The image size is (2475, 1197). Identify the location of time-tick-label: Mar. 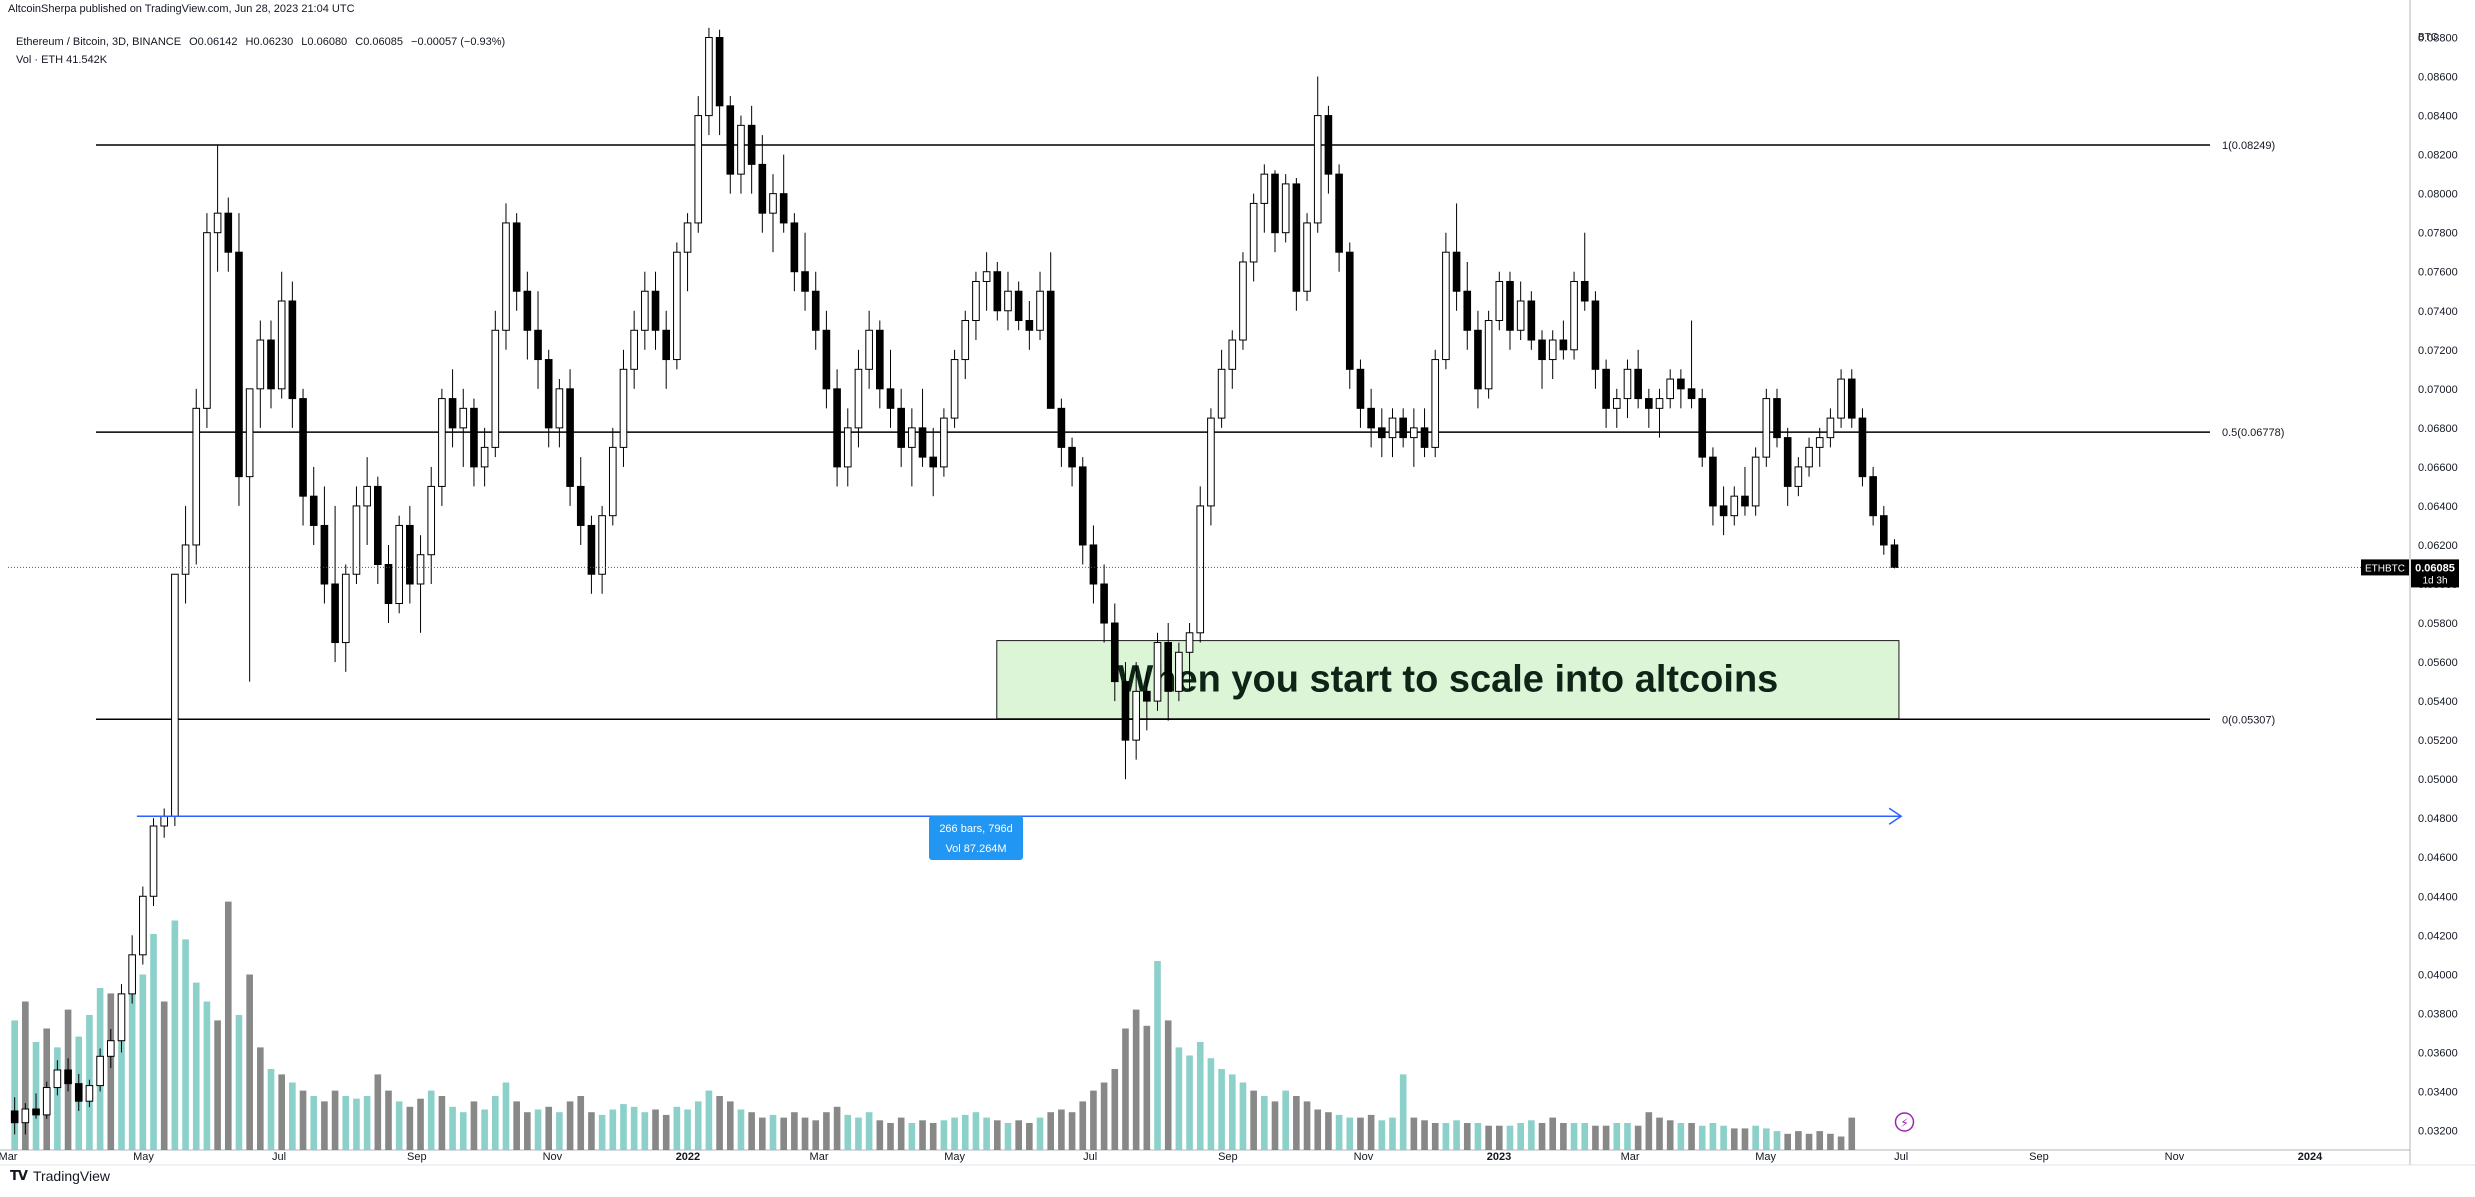
(819, 1157).